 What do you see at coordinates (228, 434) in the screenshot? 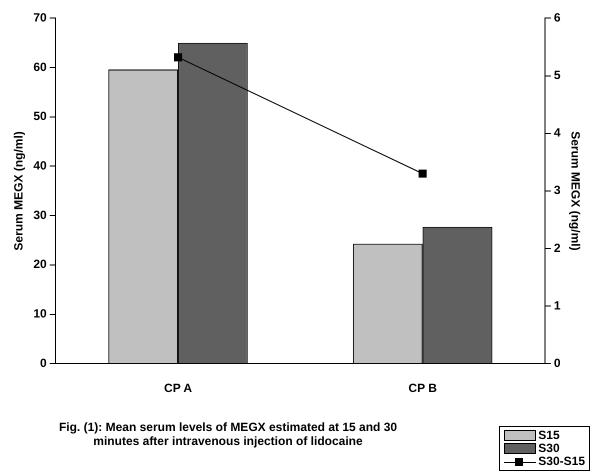
I see `text: Fig. (1): Mean serum levels of MEGX estimated at 15 and 30 minutes after intravenous injection of lidocaine` at bounding box center [228, 434].